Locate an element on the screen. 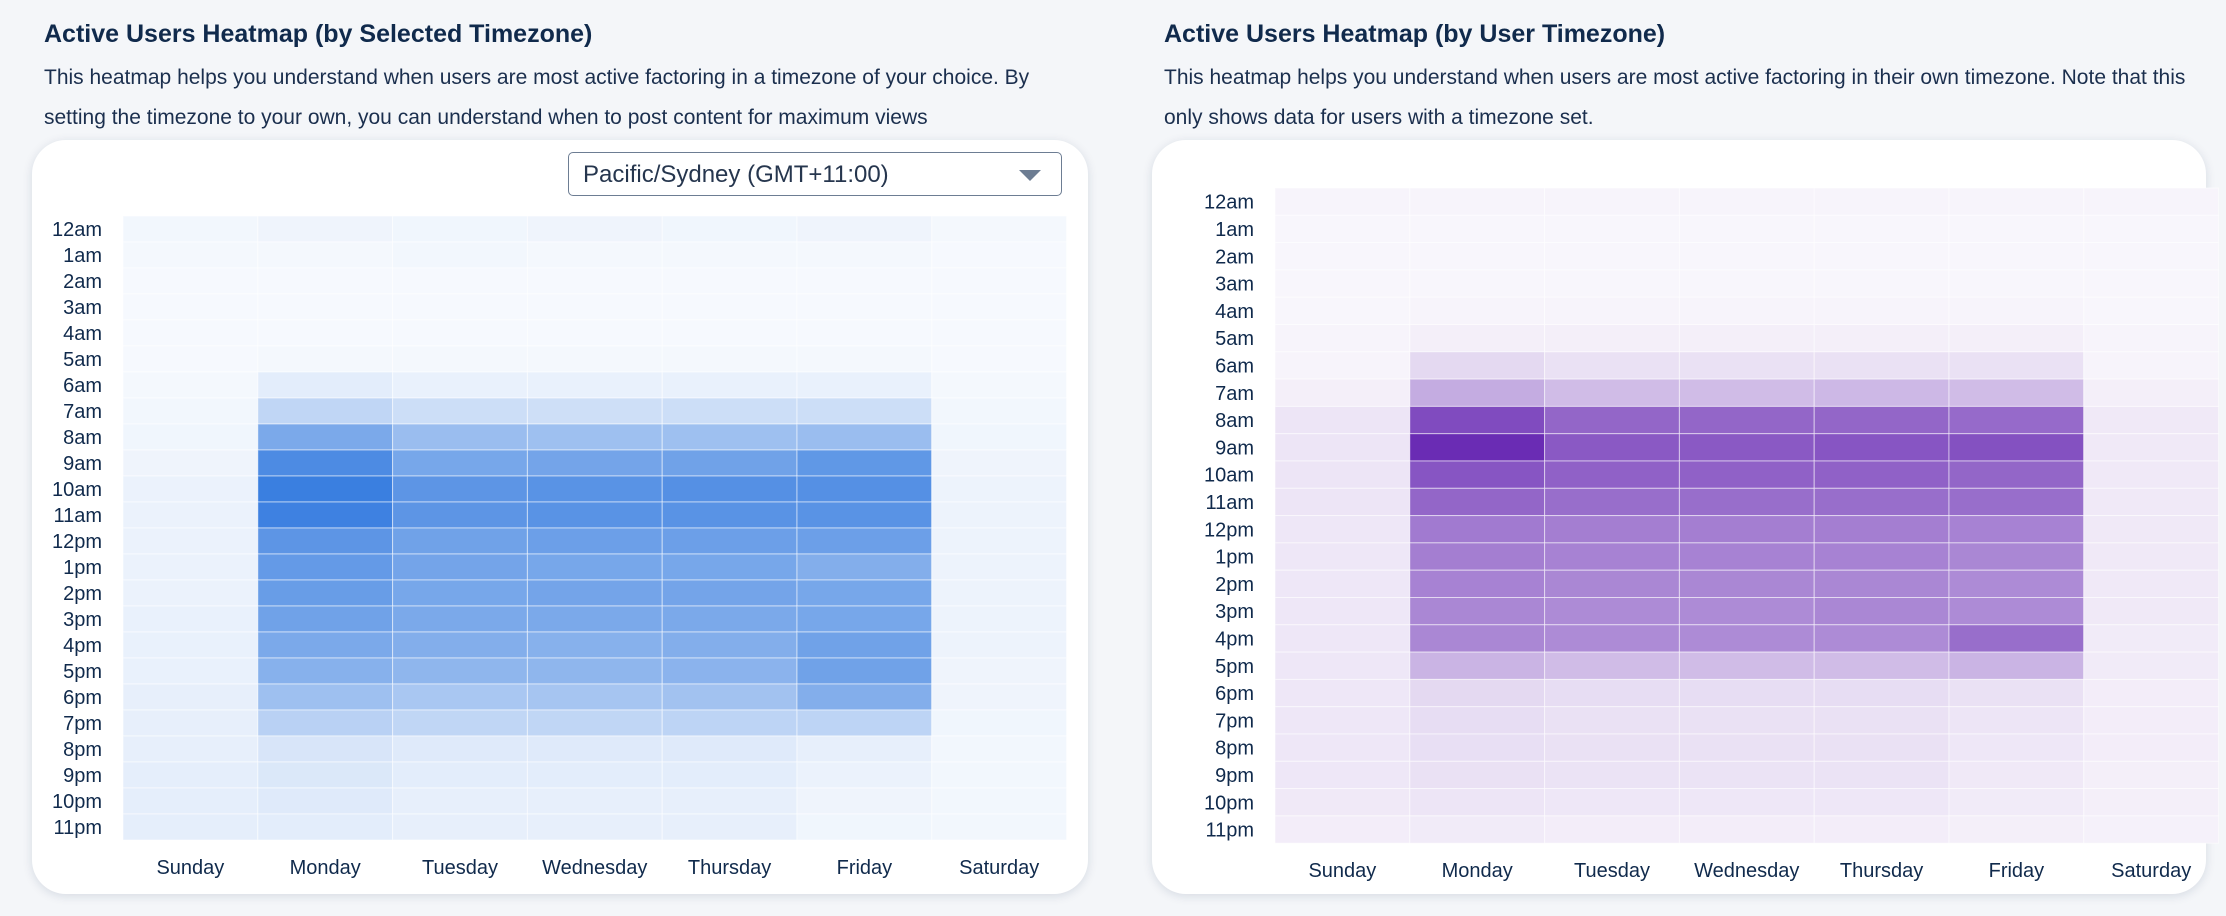 The image size is (2226, 916). x-tick-label: Friday is located at coordinates (2017, 871).